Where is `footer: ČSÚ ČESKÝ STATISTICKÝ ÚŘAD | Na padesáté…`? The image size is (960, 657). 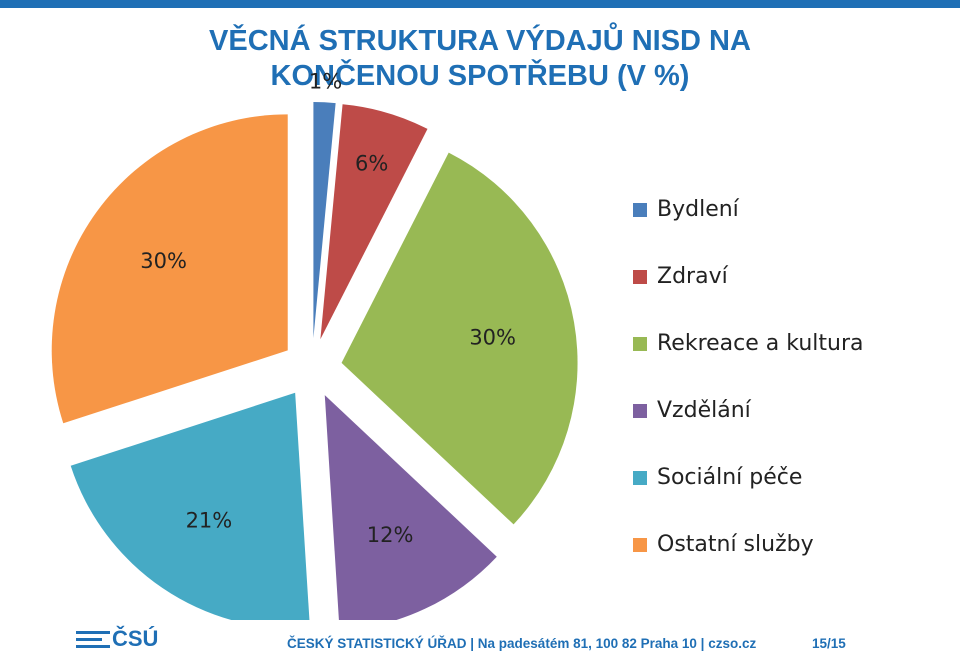
footer: ČSÚ ČESKÝ STATISTICKÝ ÚŘAD | Na padesáté… is located at coordinates (480, 639).